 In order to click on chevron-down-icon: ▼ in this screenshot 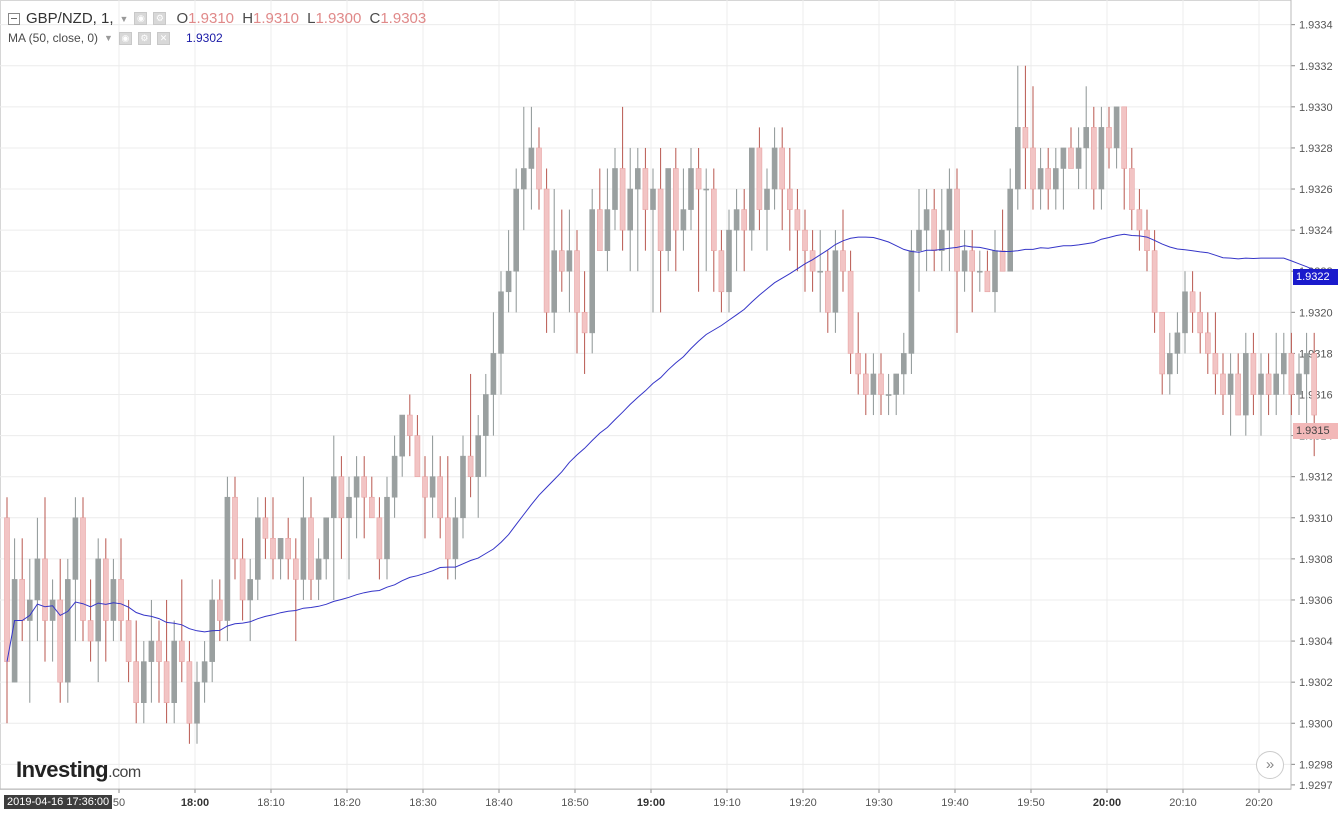, I will do `click(108, 38)`.